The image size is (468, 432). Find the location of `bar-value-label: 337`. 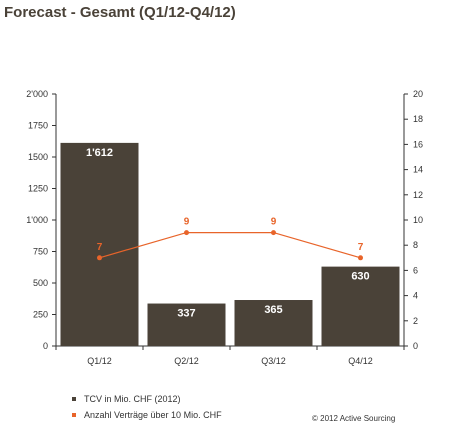

bar-value-label: 337 is located at coordinates (186, 314).